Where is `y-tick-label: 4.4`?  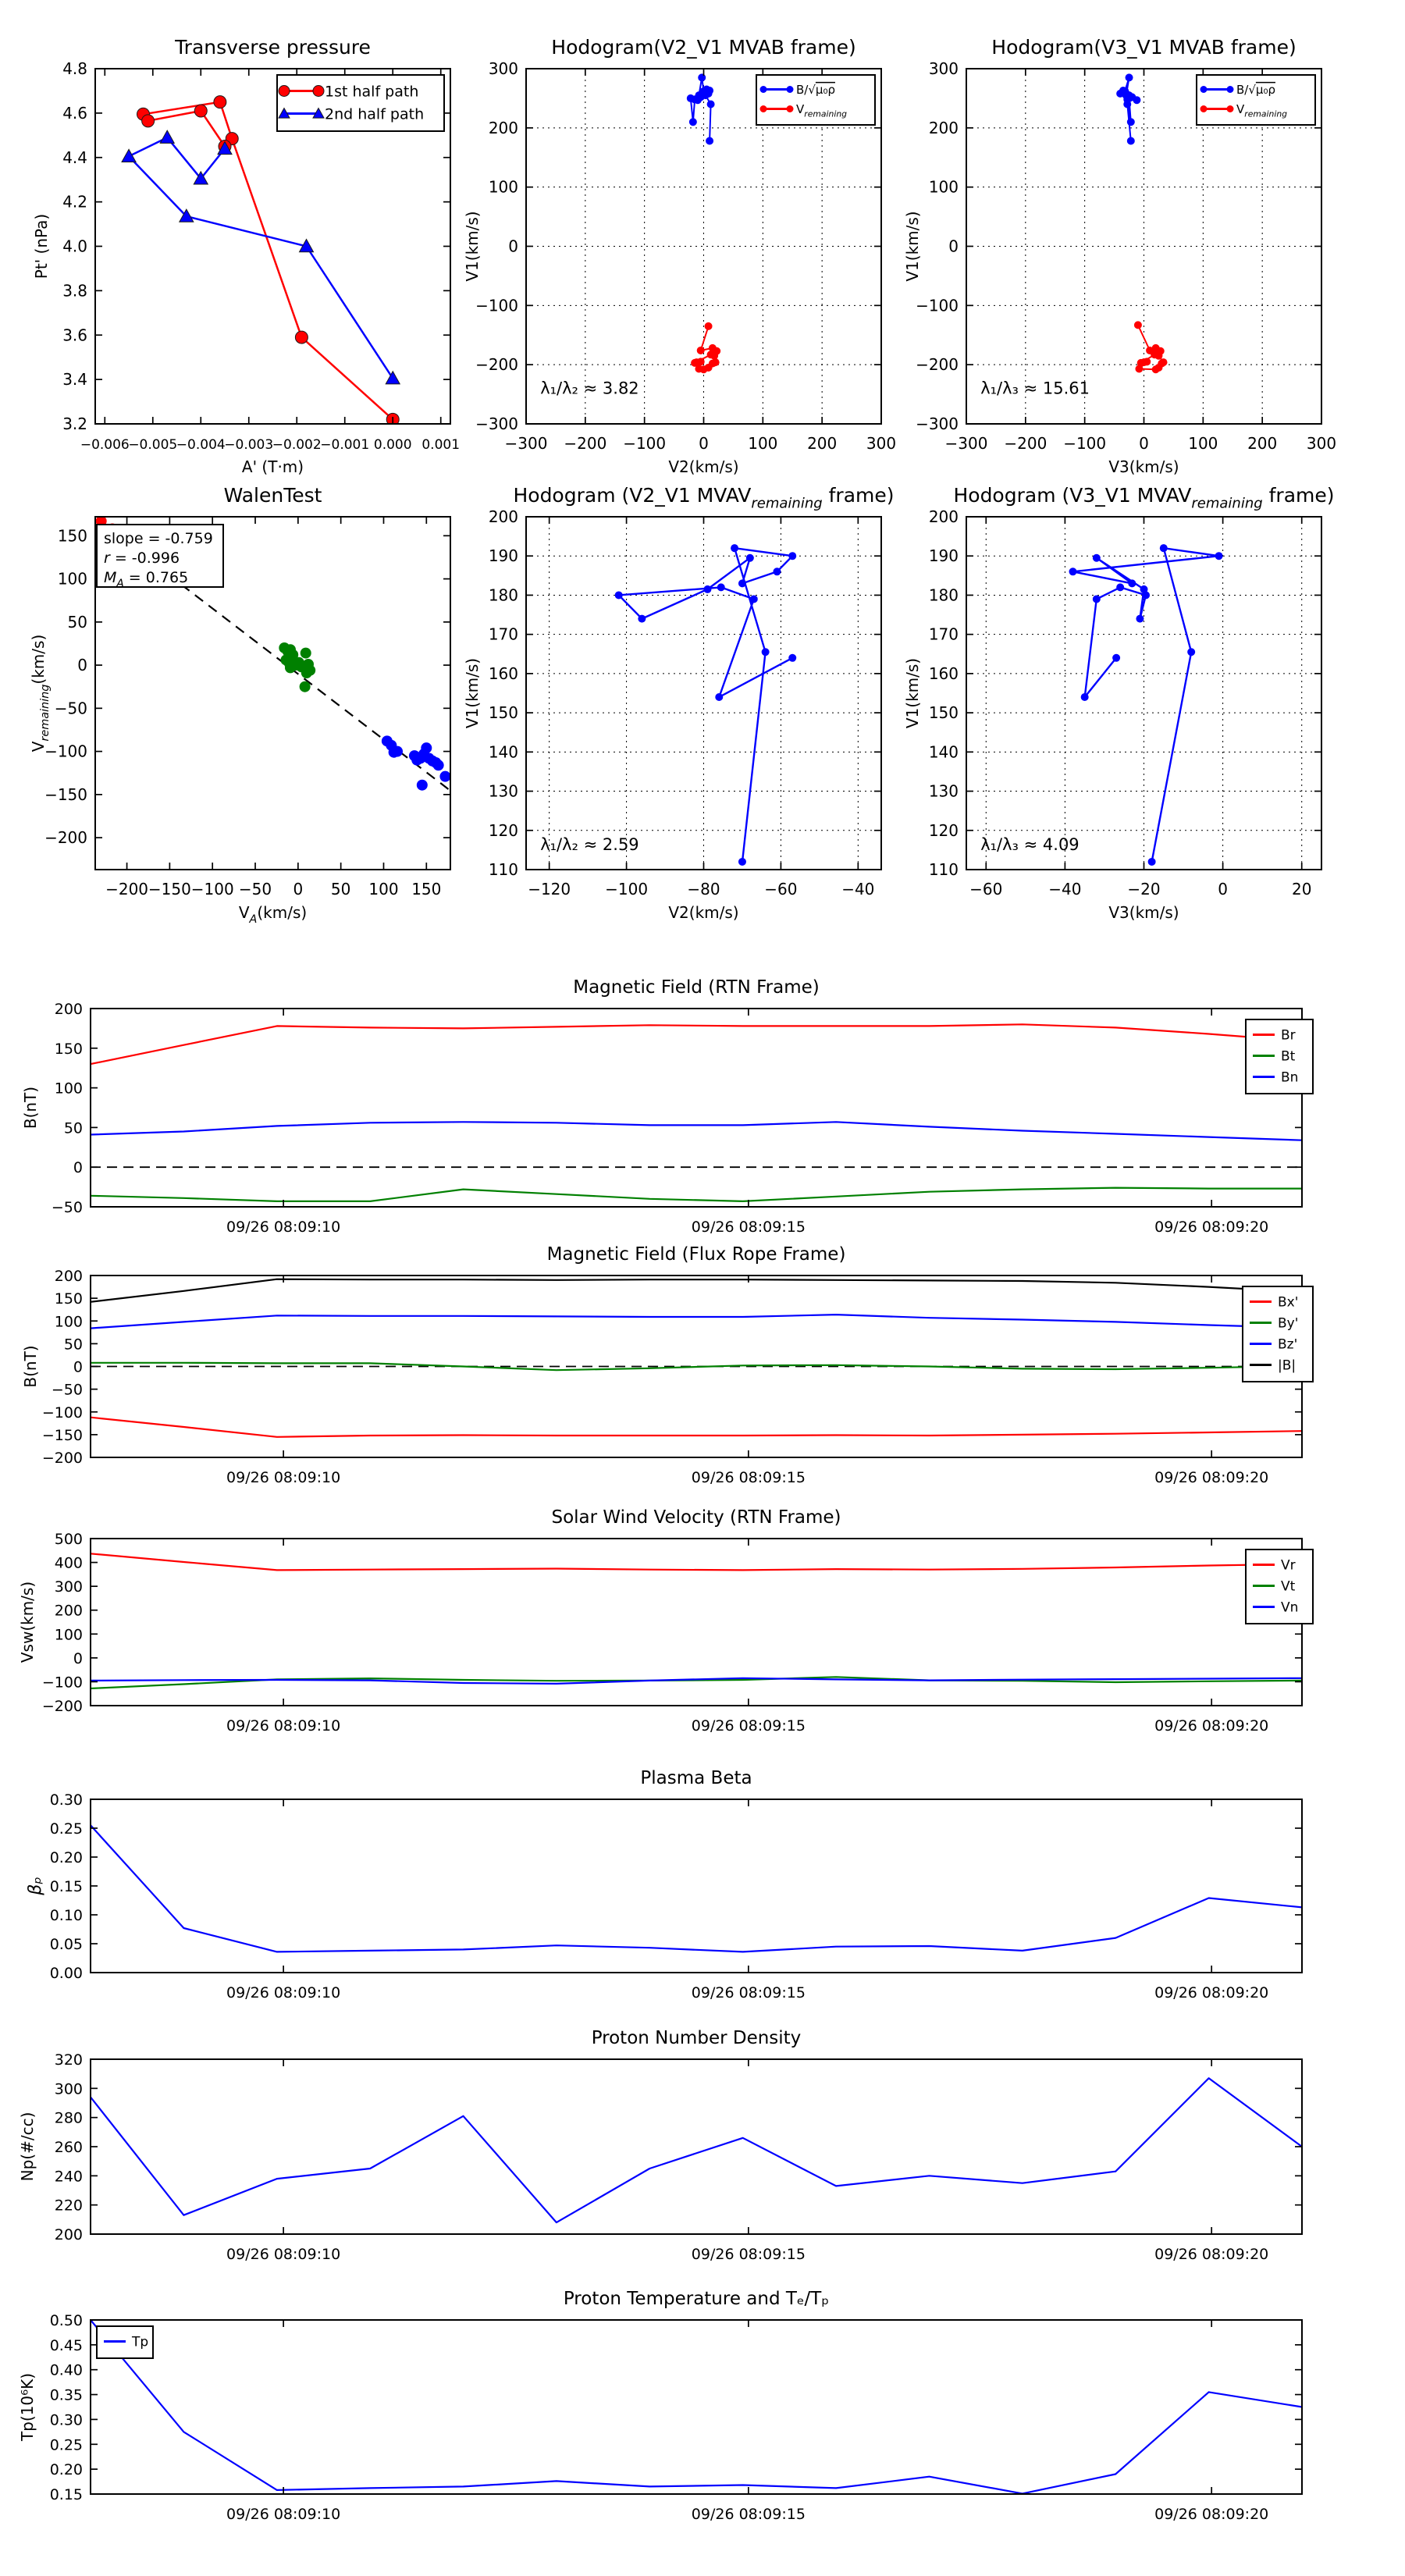
y-tick-label: 4.4 is located at coordinates (74, 157).